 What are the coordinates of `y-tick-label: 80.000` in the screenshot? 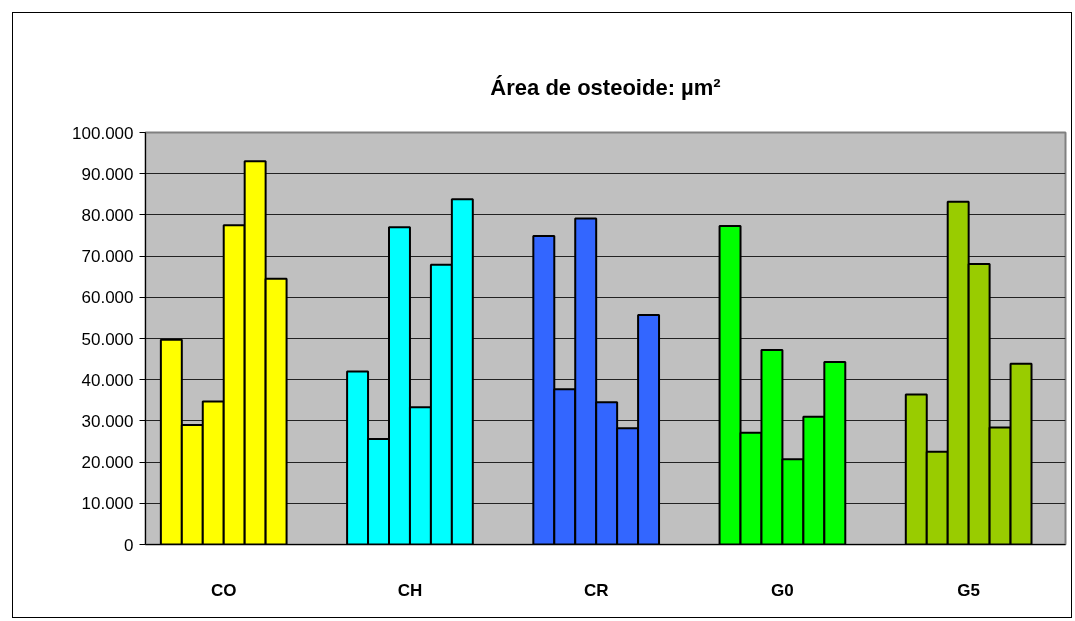 It's located at (107, 215).